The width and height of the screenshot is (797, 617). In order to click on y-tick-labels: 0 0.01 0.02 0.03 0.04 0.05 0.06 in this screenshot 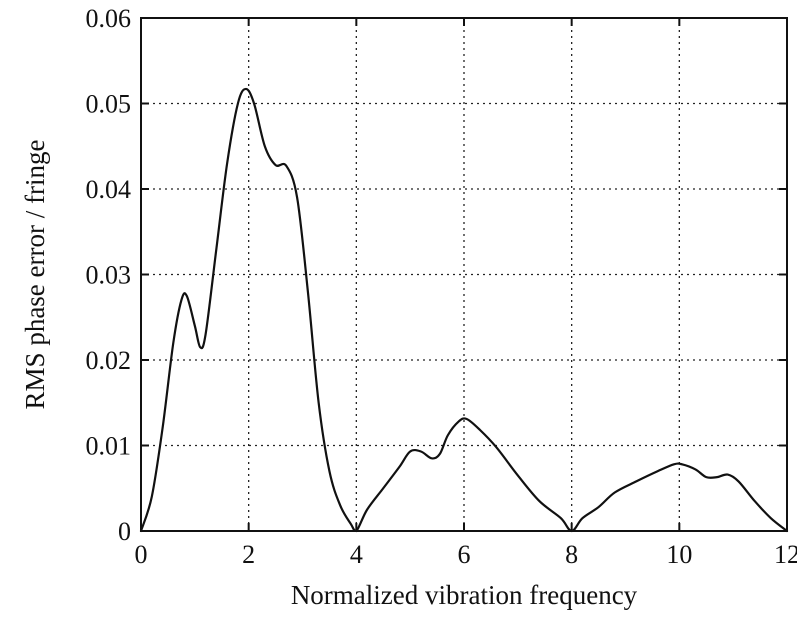, I will do `click(109, 275)`.